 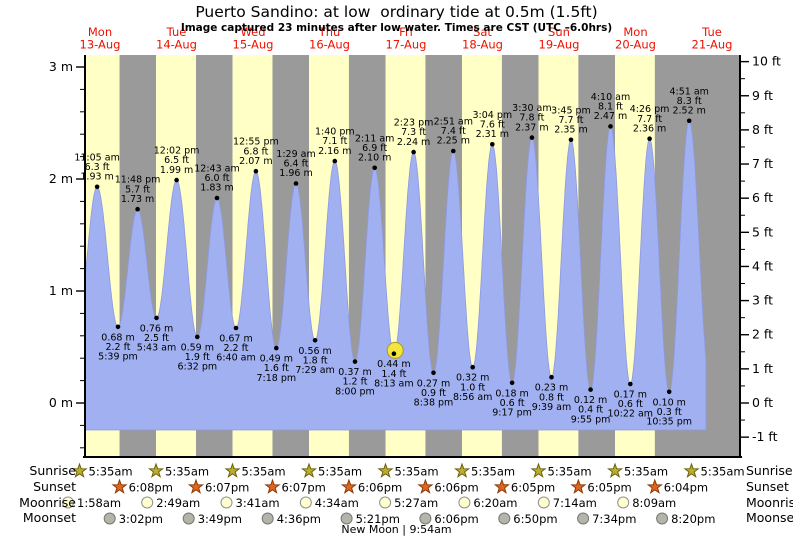 I want to click on moonrise-time: 4:34am, so click(x=337, y=503).